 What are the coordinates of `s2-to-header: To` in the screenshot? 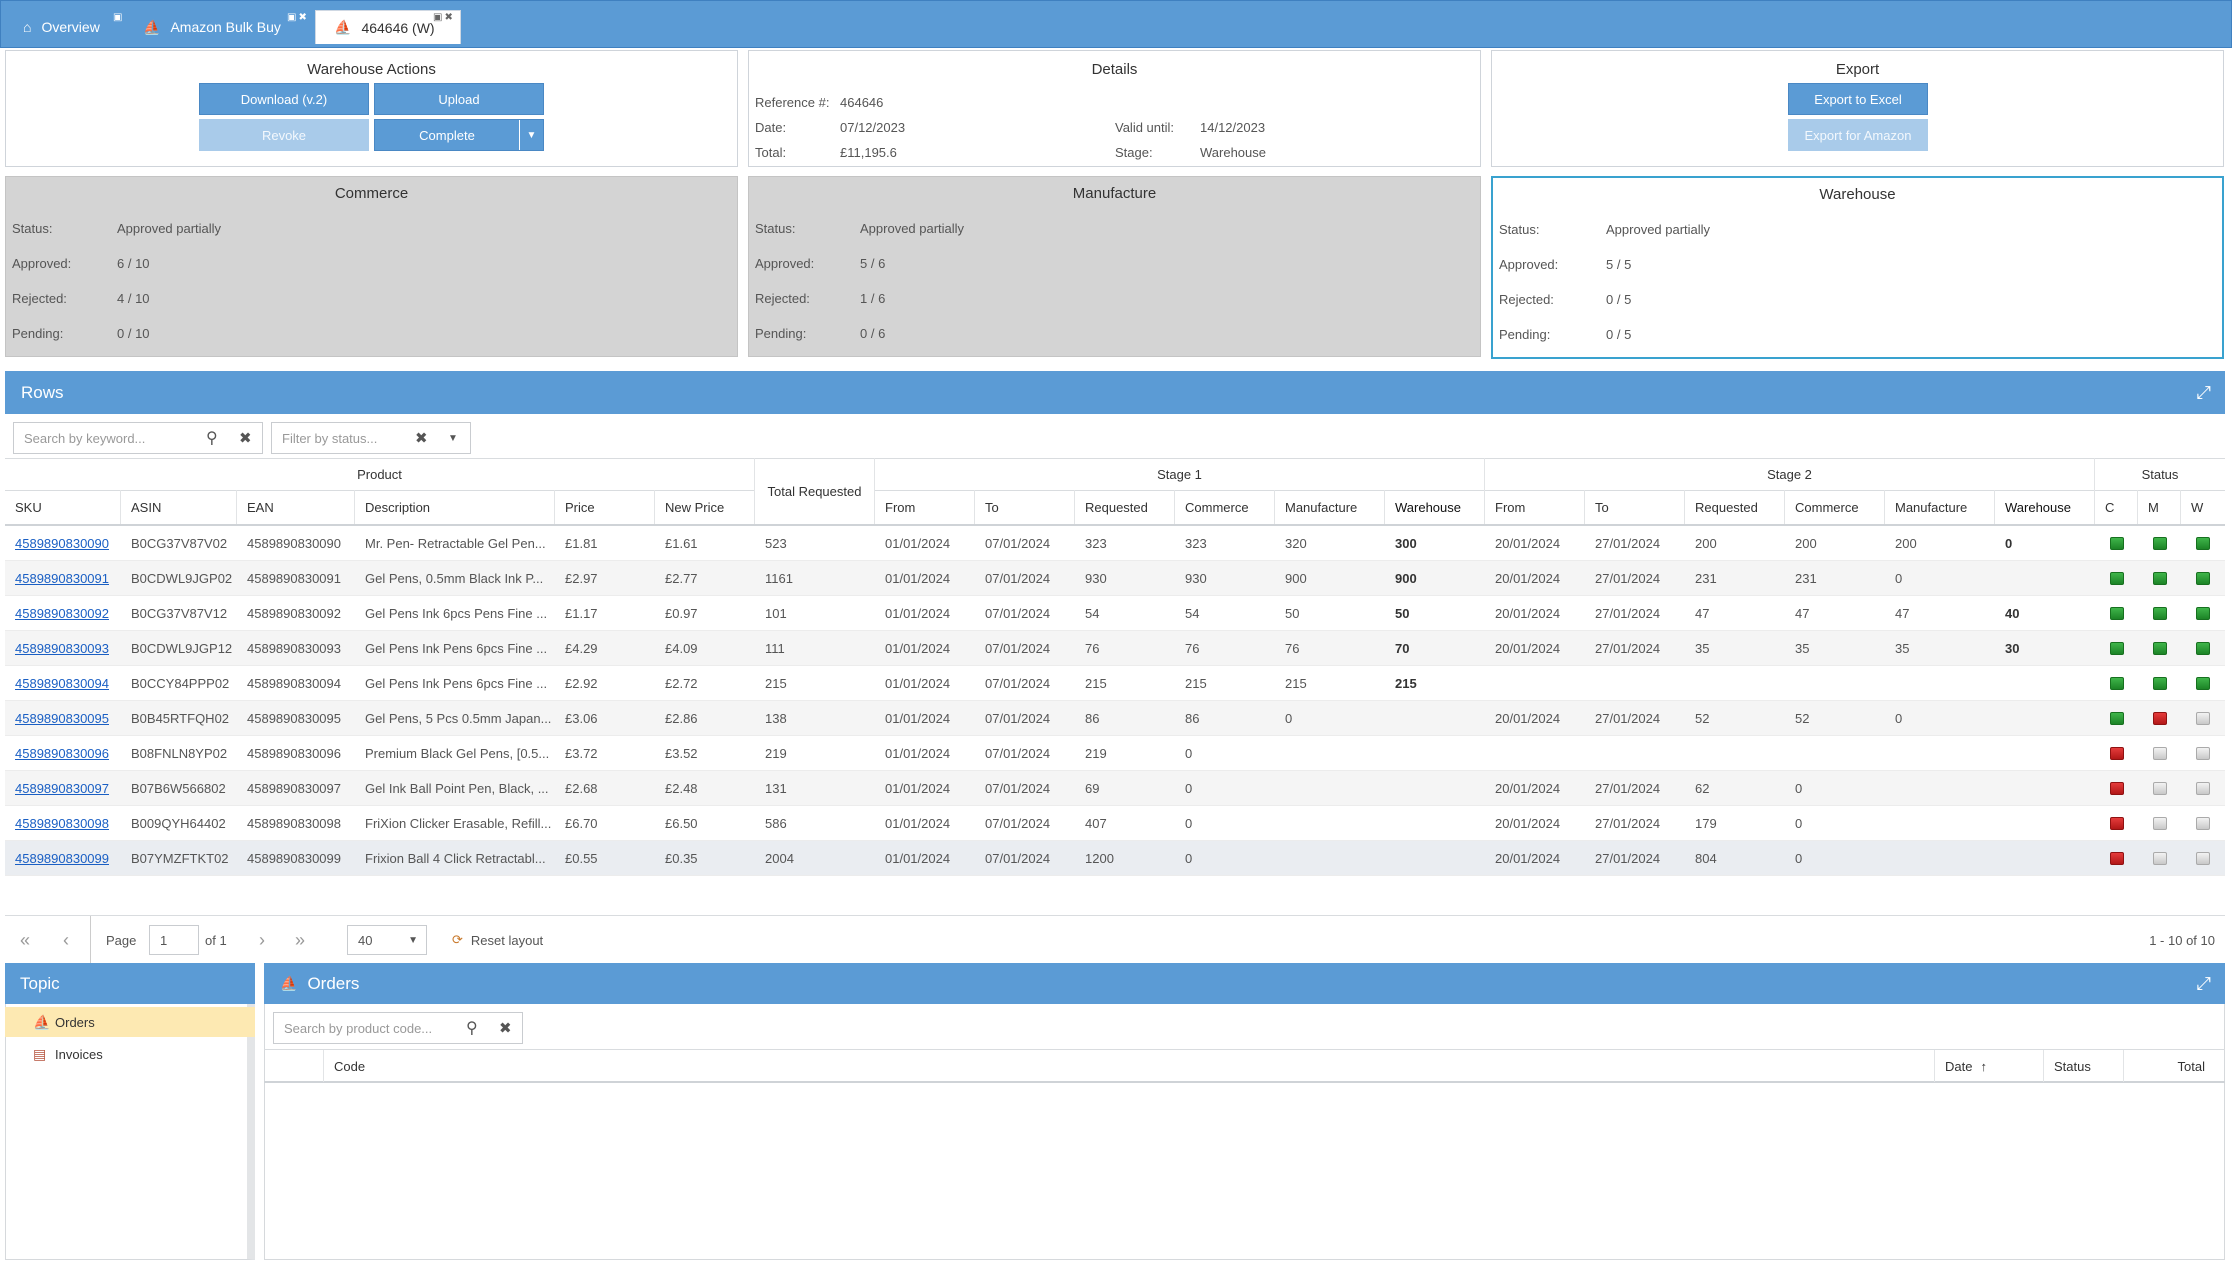 It's located at (1635, 507).